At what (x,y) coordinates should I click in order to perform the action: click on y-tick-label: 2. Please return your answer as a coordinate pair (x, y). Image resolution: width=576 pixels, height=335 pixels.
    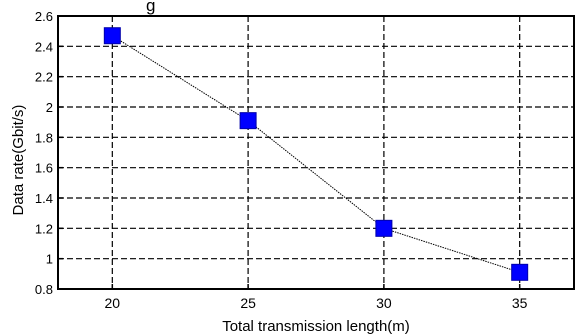
    Looking at the image, I should click on (49, 107).